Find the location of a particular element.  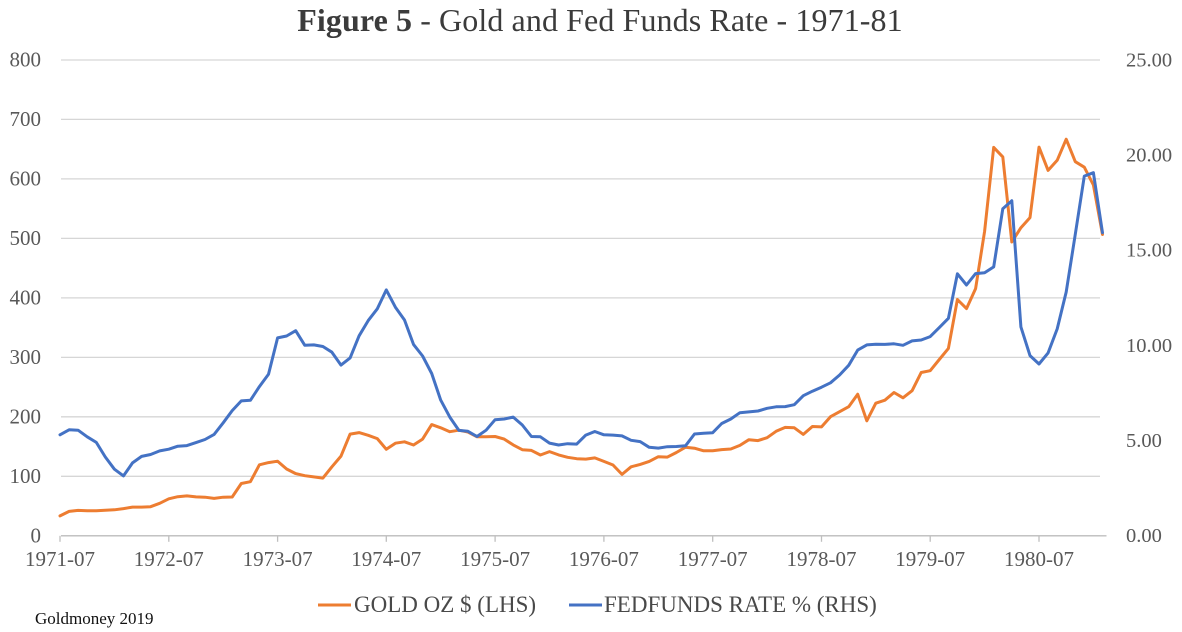

svg-text: 200 is located at coordinates (26, 416).